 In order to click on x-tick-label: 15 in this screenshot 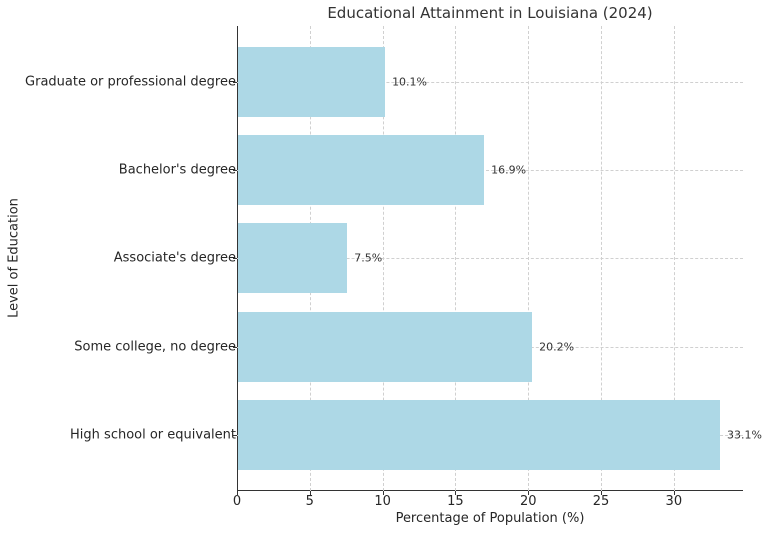, I will do `click(455, 501)`.